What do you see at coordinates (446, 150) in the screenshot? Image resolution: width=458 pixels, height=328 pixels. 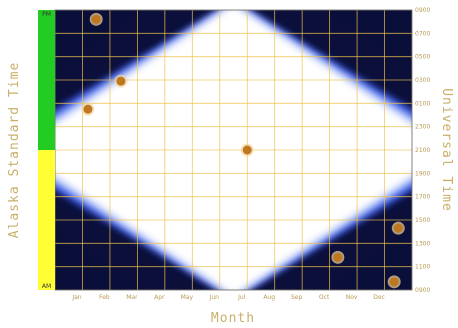 I see `right-axis-title: Universal Time` at bounding box center [446, 150].